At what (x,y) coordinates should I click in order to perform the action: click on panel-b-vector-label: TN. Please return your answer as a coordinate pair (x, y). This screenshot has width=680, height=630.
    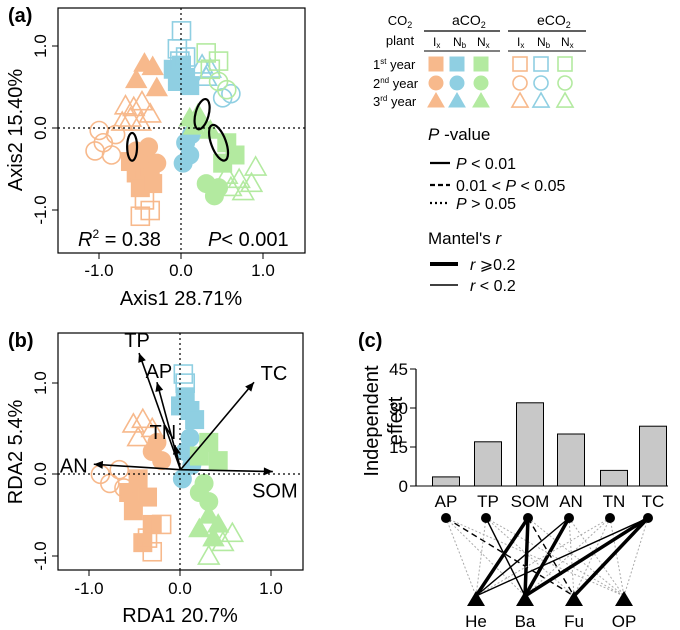
    Looking at the image, I should click on (163, 433).